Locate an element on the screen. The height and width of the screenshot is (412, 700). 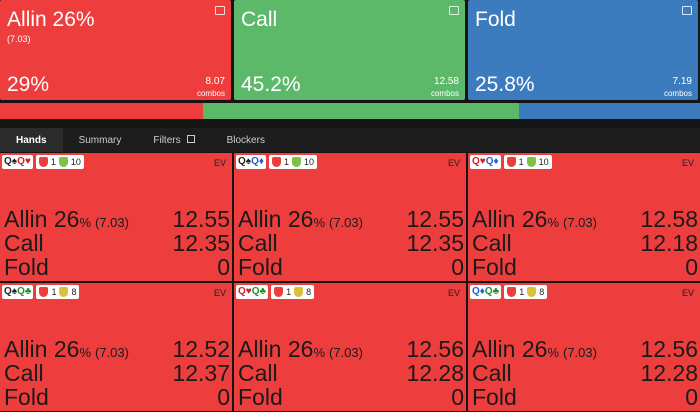
hand-chips: Q♥Q♣ 1 8 is located at coordinates (275, 292).